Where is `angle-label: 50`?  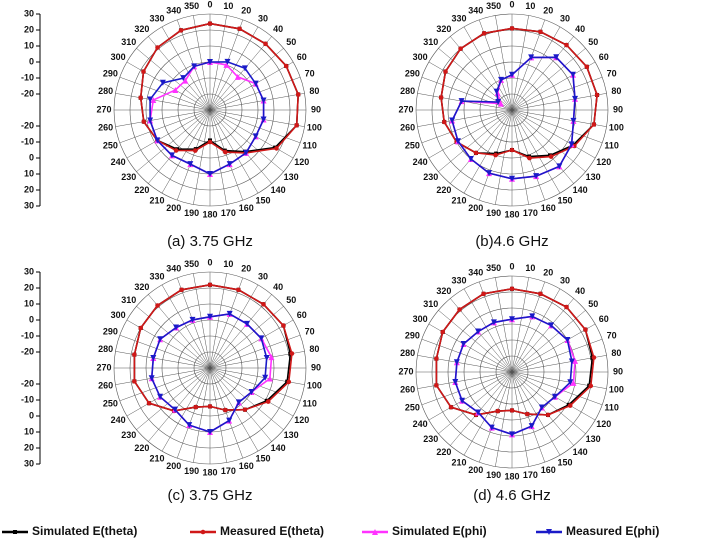 angle-label: 50 is located at coordinates (593, 304).